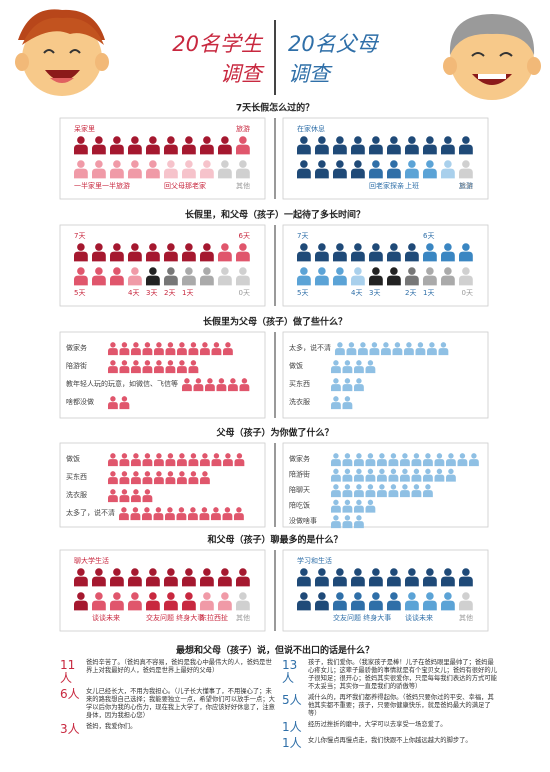  I want to click on group-label: 6天, so click(244, 236).